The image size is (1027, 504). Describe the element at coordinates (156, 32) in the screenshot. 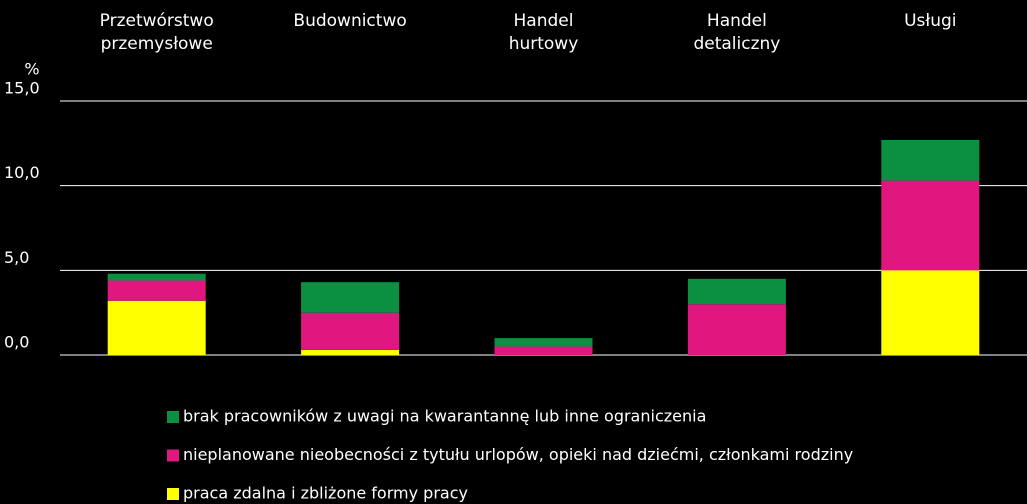

I see `x-tick-label: Przetwórstwo przemysłowe` at that location.